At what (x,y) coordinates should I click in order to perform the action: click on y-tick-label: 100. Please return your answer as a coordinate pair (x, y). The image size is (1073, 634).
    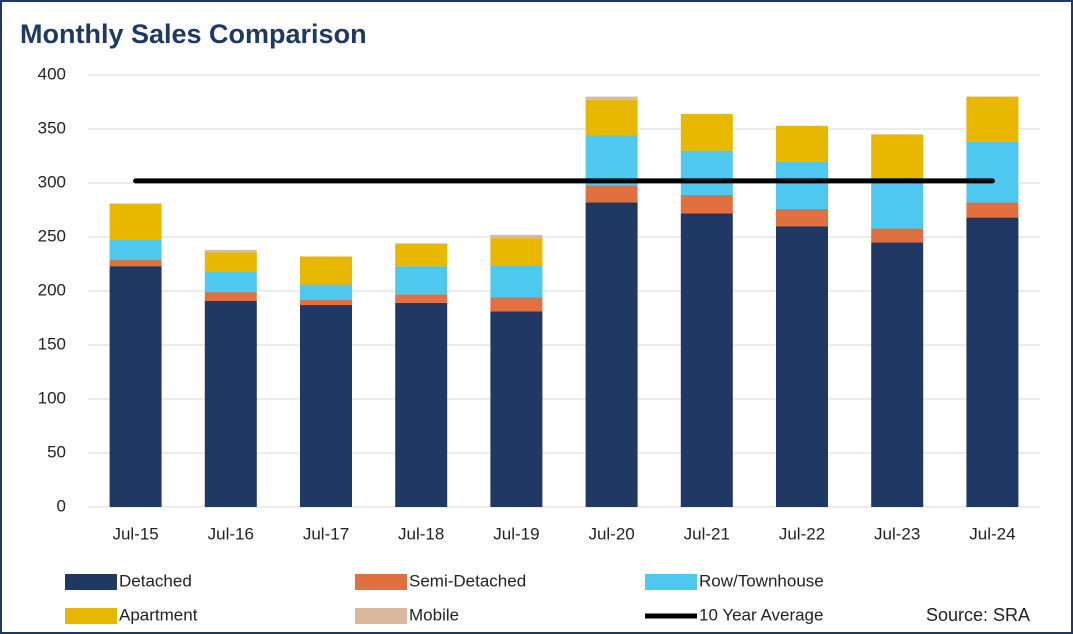
    Looking at the image, I should click on (52, 397).